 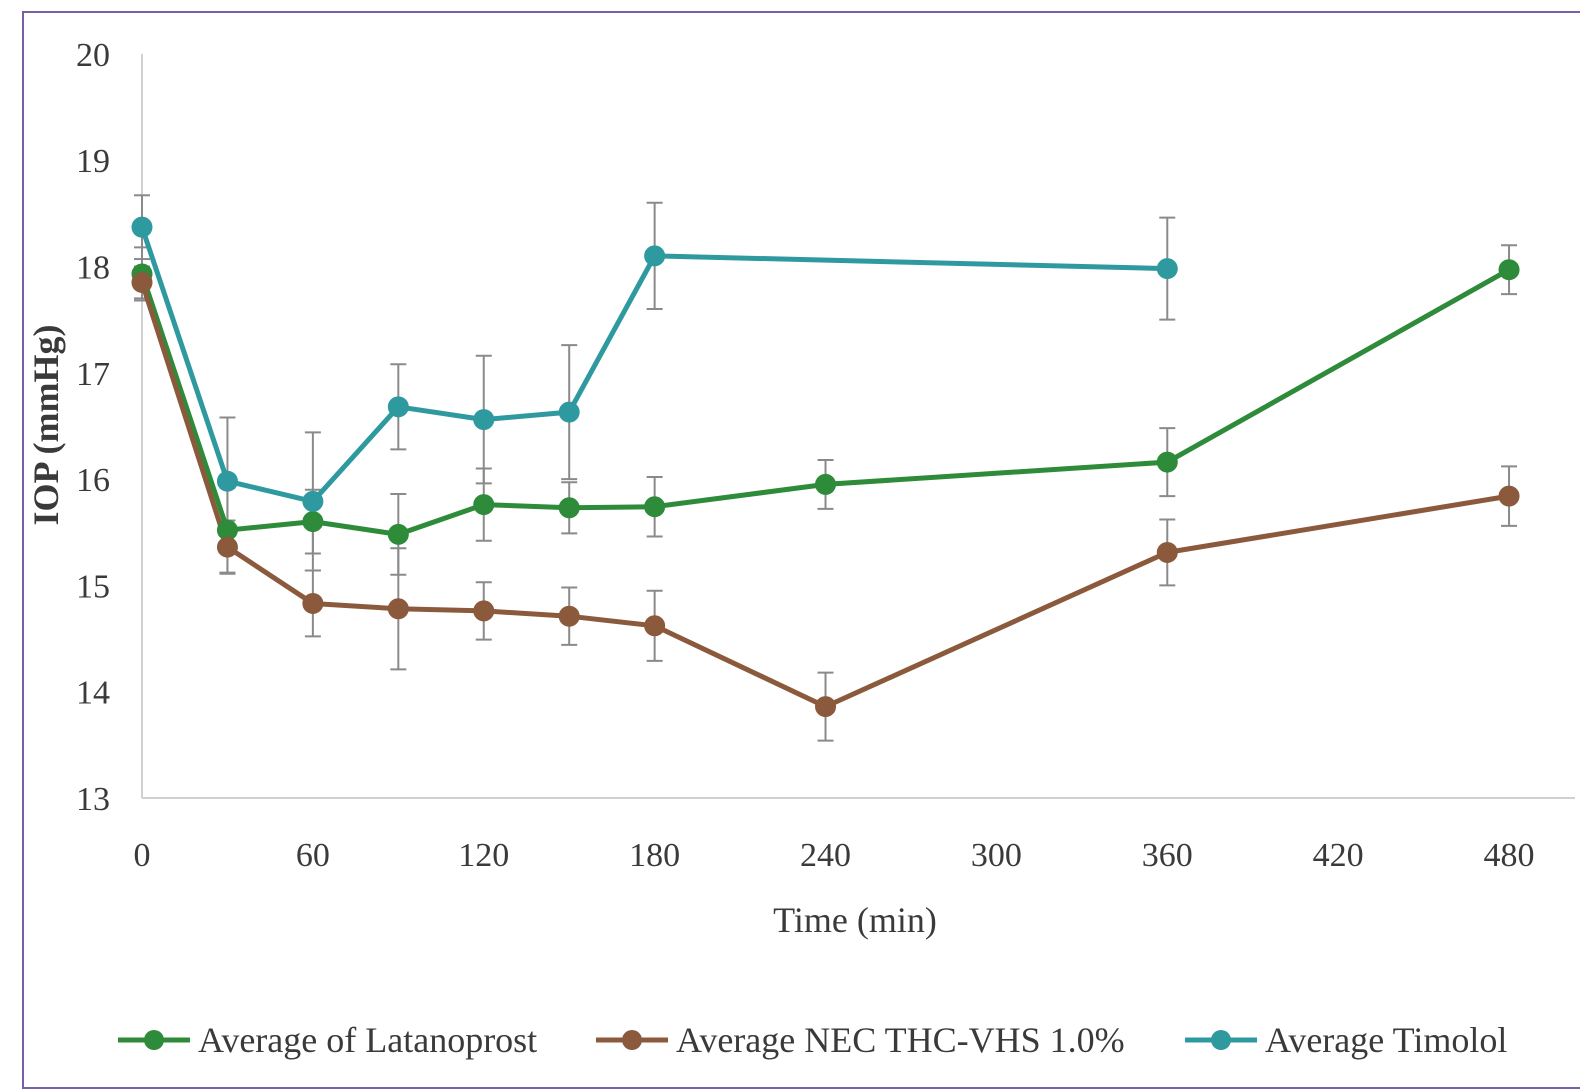 What do you see at coordinates (996, 855) in the screenshot?
I see `x-tick-label: 300` at bounding box center [996, 855].